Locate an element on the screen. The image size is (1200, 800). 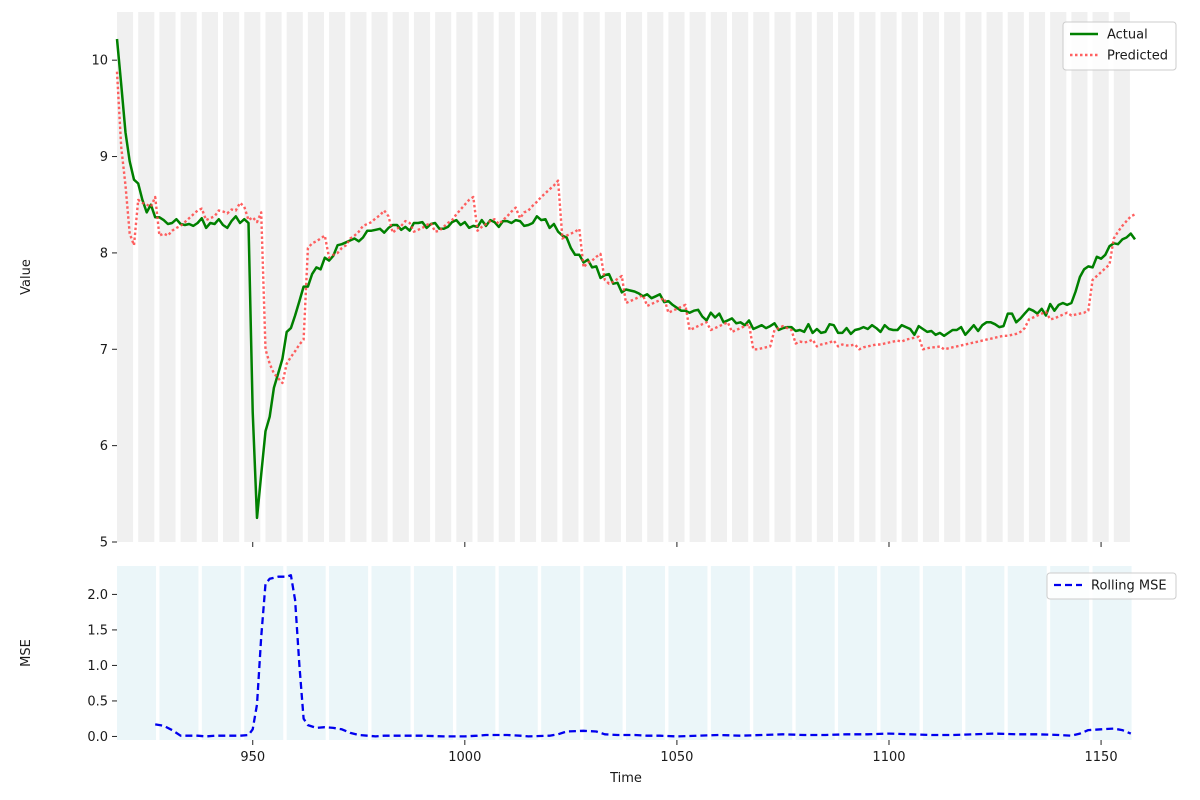
y-tick-label: 5 is located at coordinates (104, 543).